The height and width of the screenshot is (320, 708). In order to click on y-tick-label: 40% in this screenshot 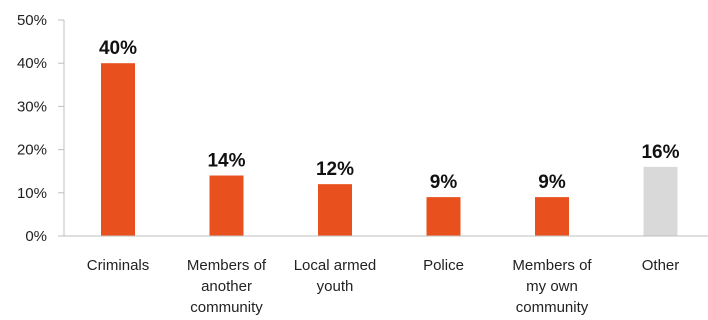, I will do `click(32, 63)`.